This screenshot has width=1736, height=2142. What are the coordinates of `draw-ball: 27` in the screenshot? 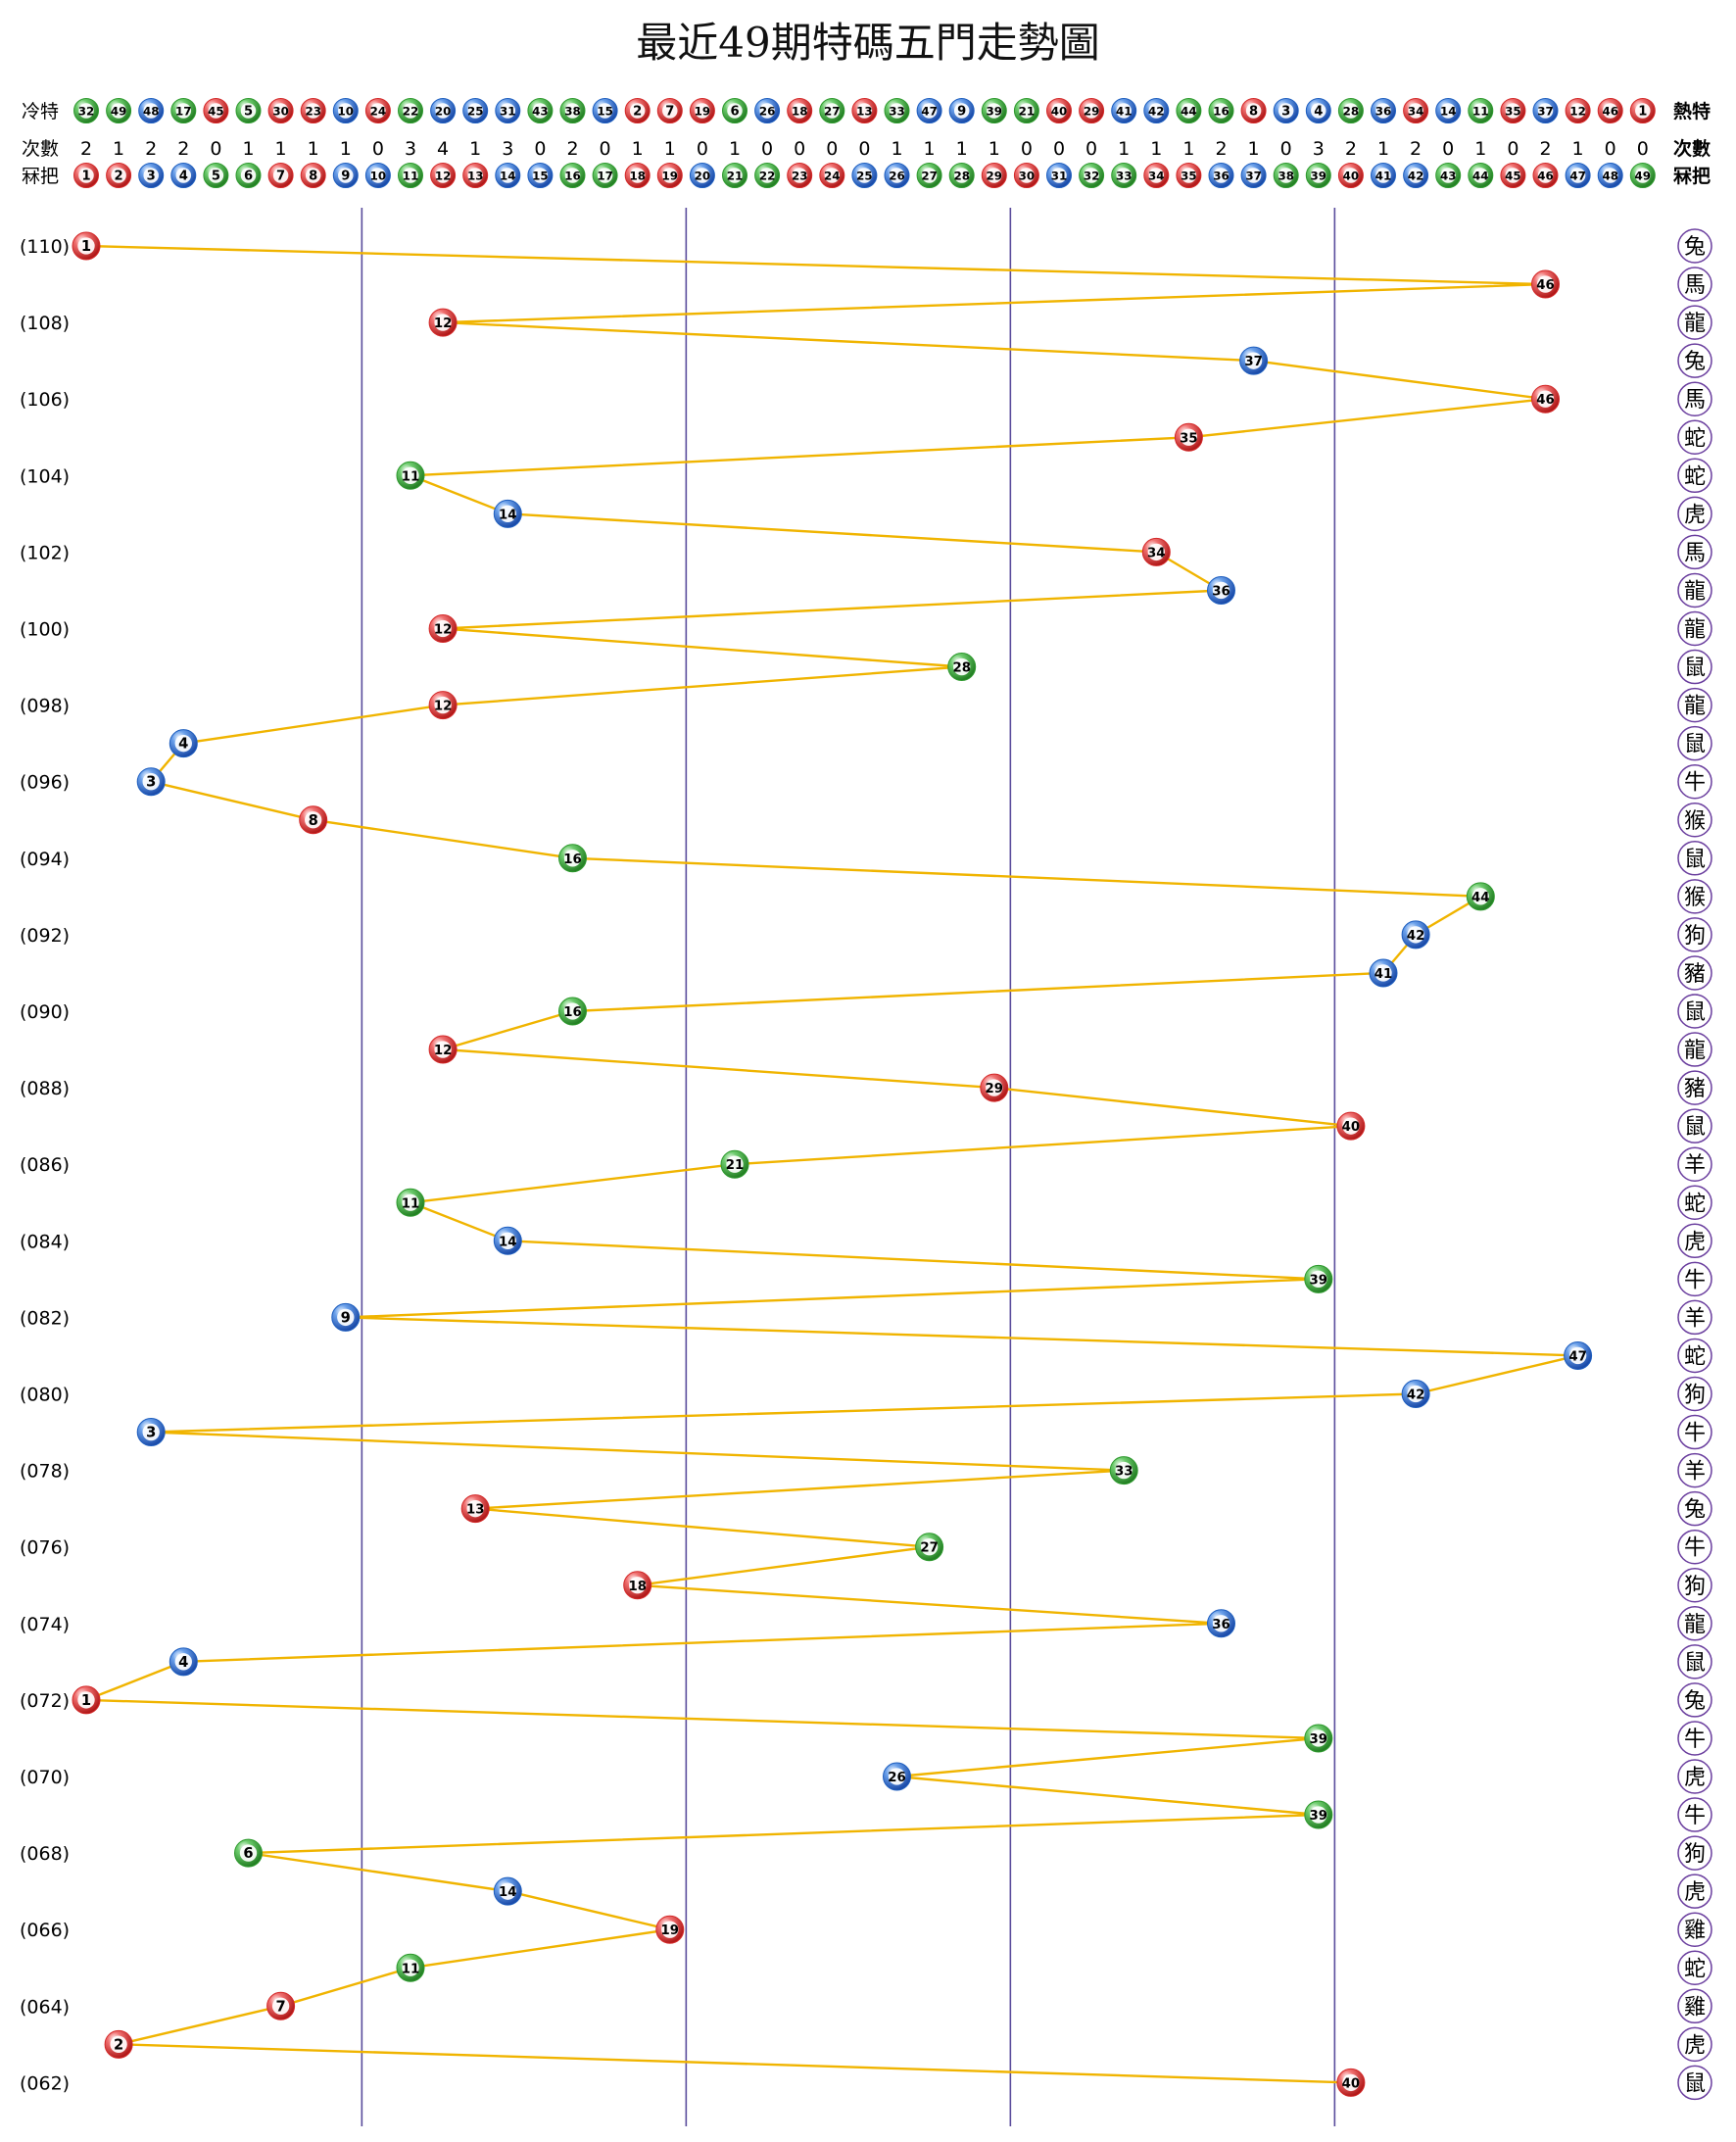 It's located at (929, 1547).